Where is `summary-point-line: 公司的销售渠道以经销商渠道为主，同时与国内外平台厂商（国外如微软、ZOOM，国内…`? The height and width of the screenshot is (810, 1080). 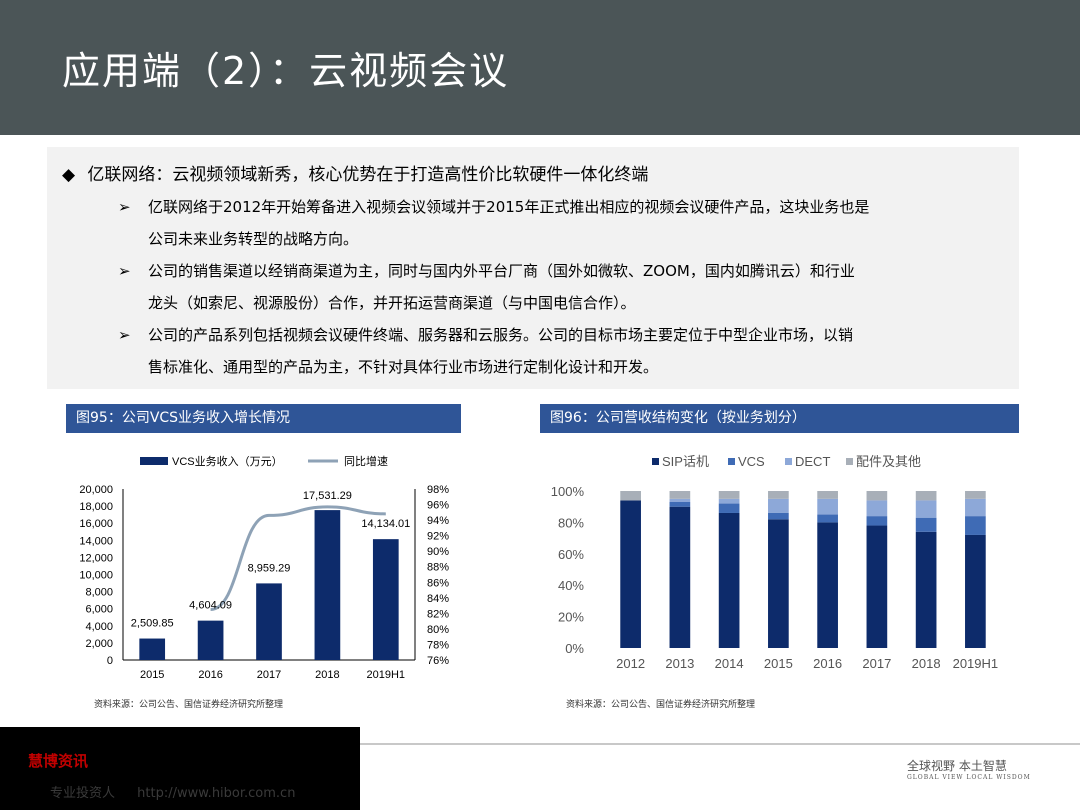 summary-point-line: 公司的销售渠道以经销商渠道为主，同时与国内外平台厂商（国外如微软、ZOOM，国内… is located at coordinates (501, 271).